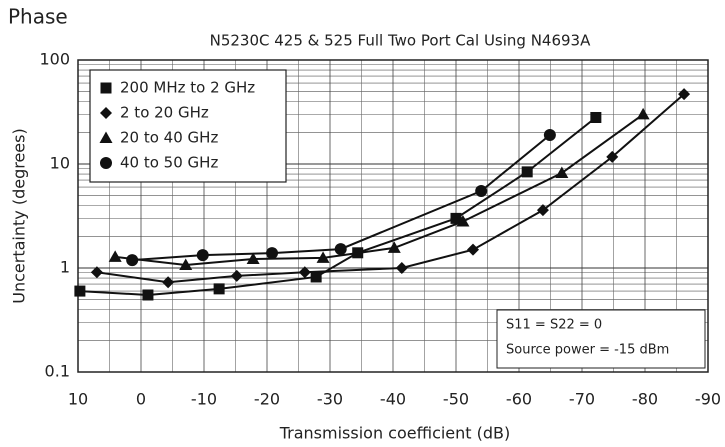  What do you see at coordinates (582, 399) in the screenshot?
I see `x-tick-label: -70` at bounding box center [582, 399].